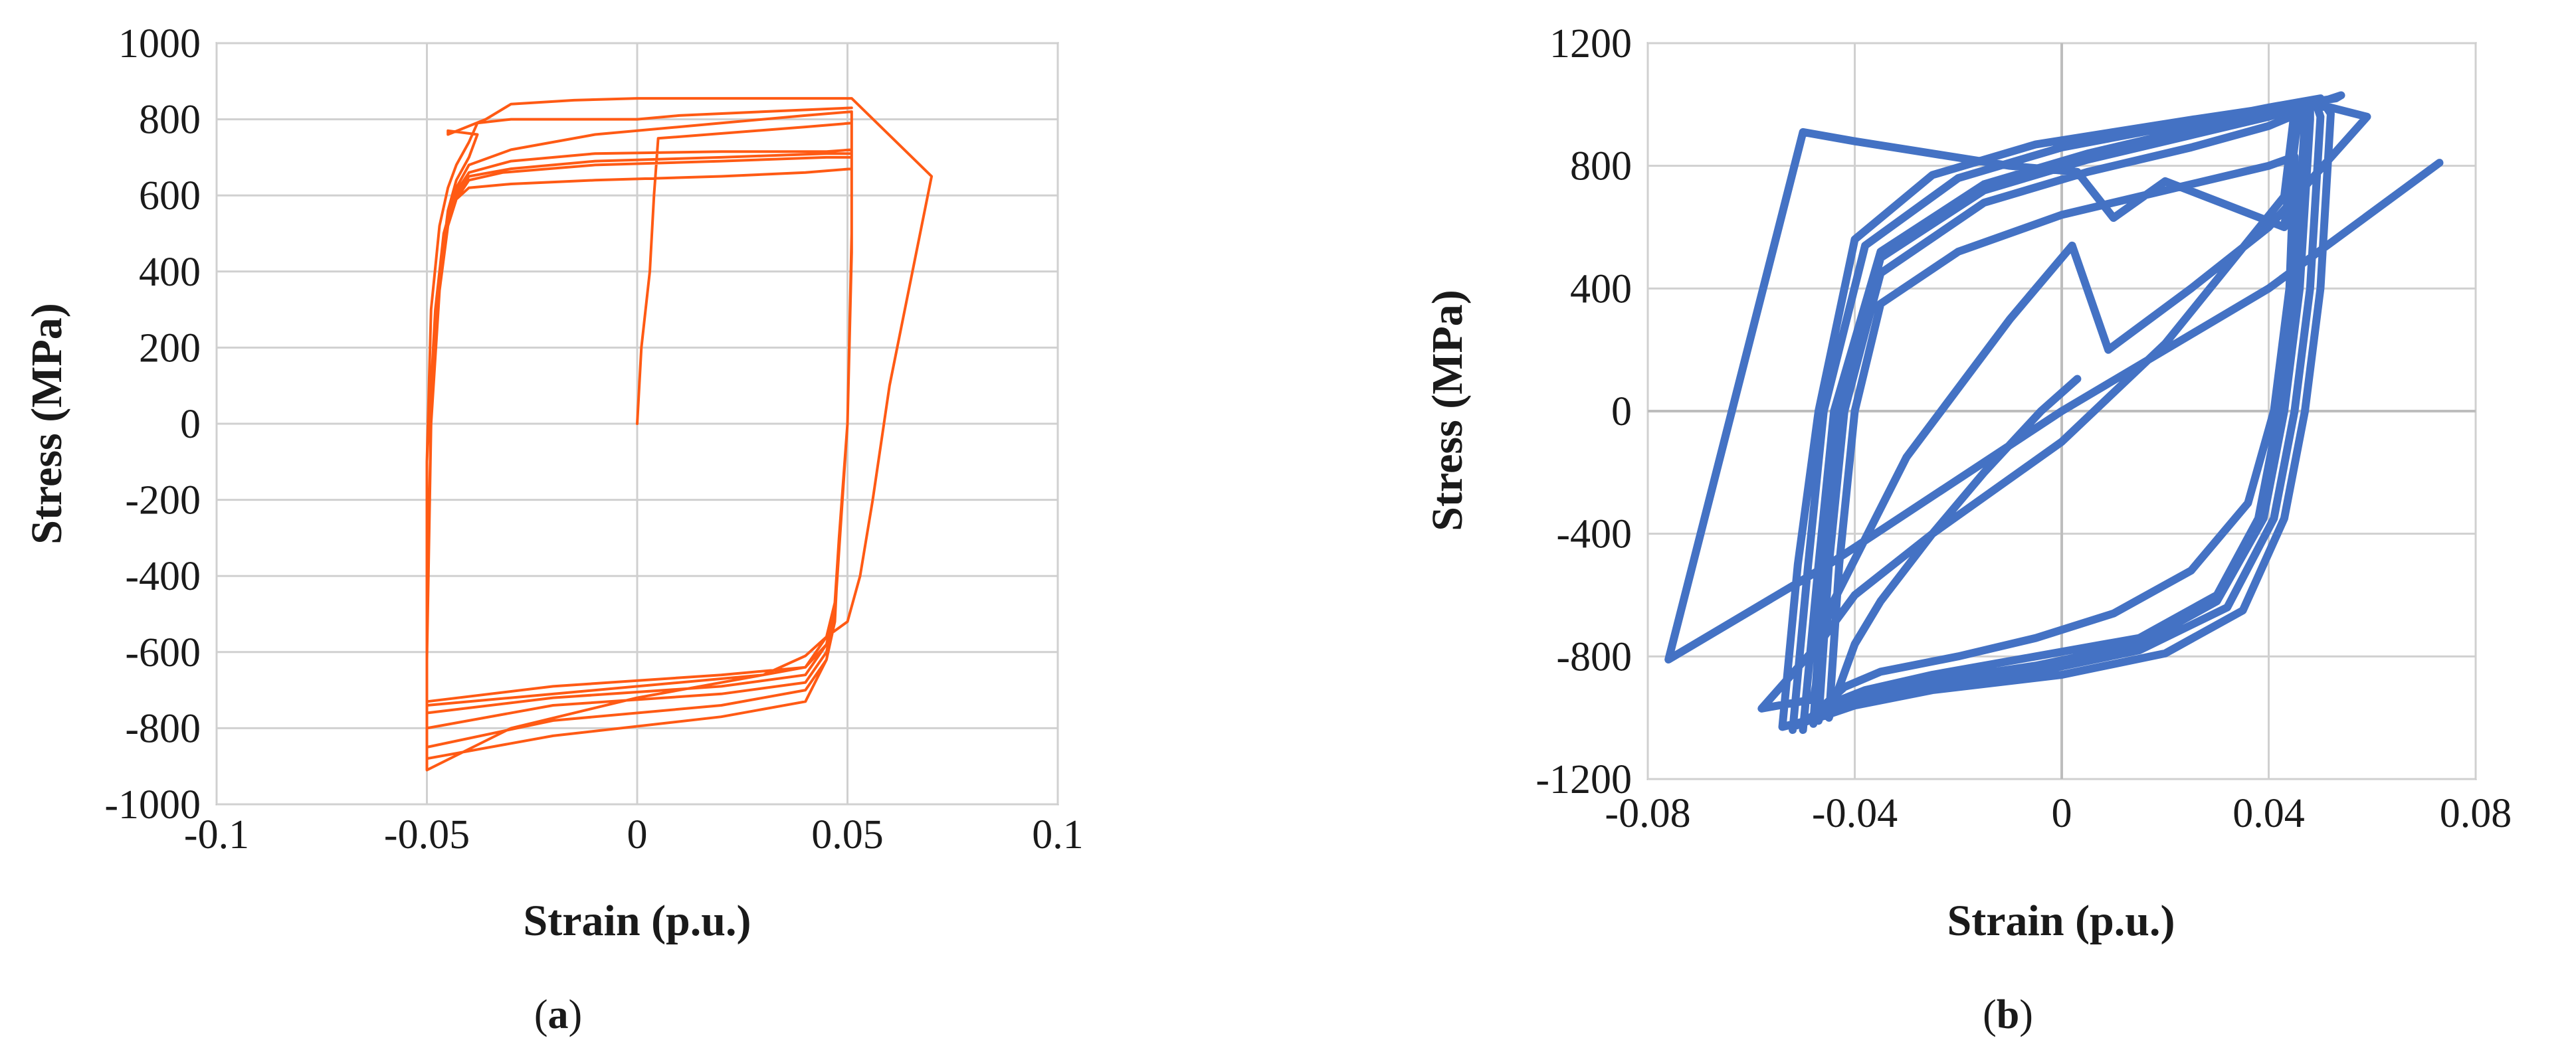 Image resolution: width=2576 pixels, height=1058 pixels. Describe the element at coordinates (1591, 44) in the screenshot. I see `y-tick-label-b: 1200` at that location.